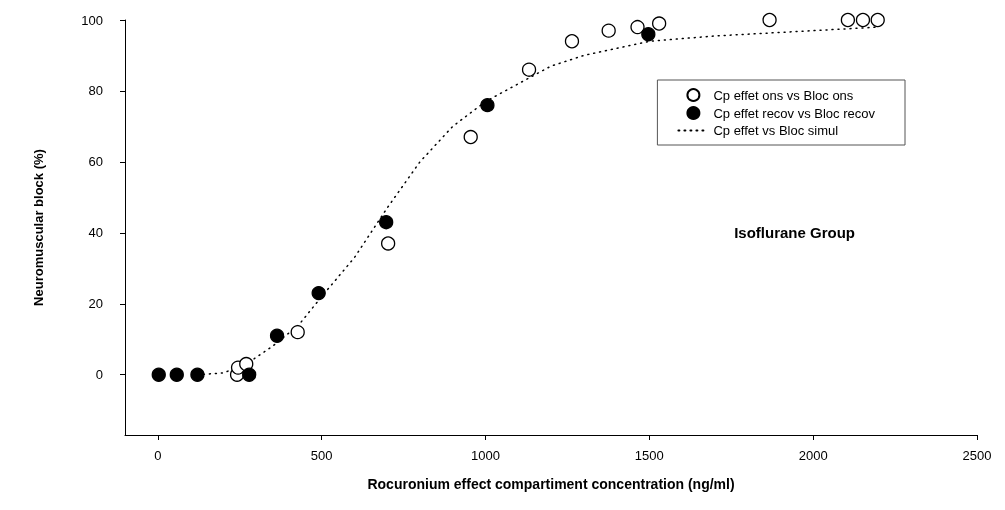  I want to click on x-tick-label: 2000, so click(813, 455).